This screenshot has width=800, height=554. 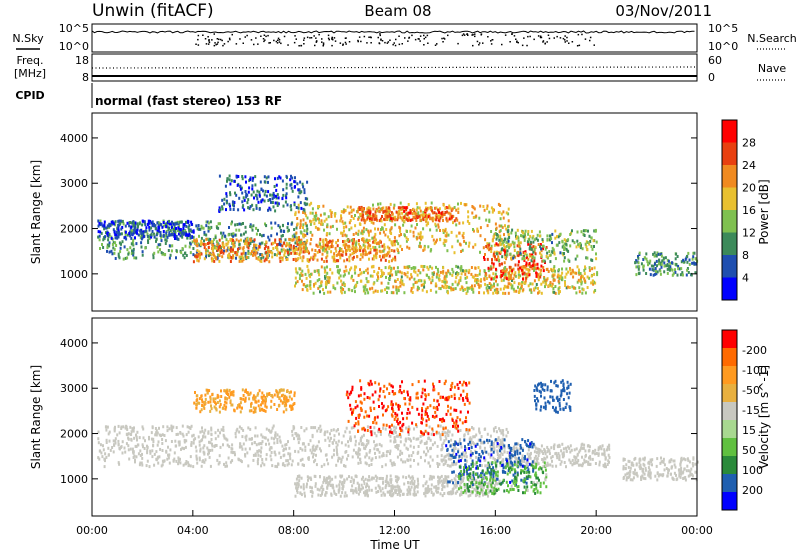 What do you see at coordinates (772, 68) in the screenshot?
I see `nave-label: Nave` at bounding box center [772, 68].